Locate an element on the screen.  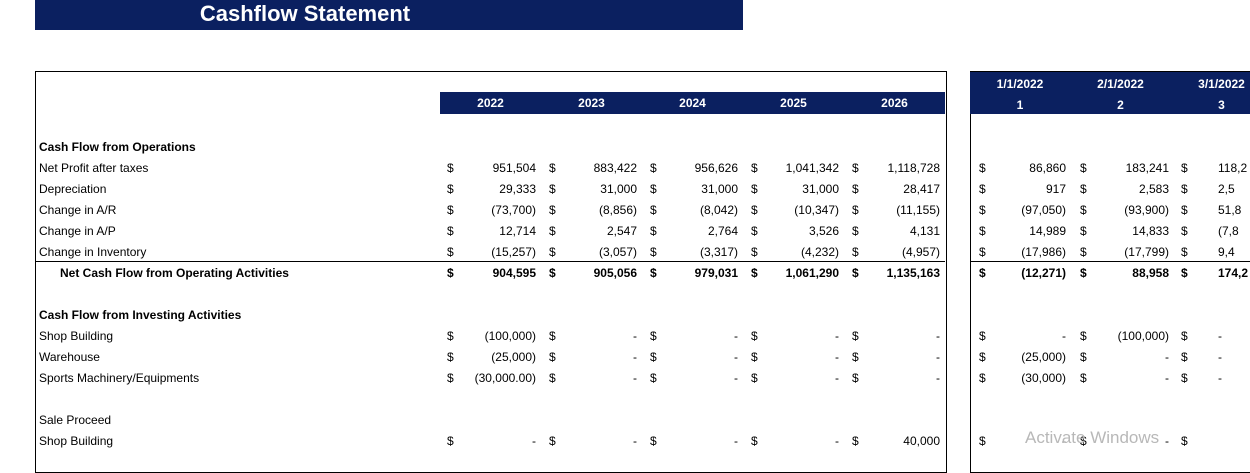
monthly-value-cell: (97,050) is located at coordinates (1043, 210).